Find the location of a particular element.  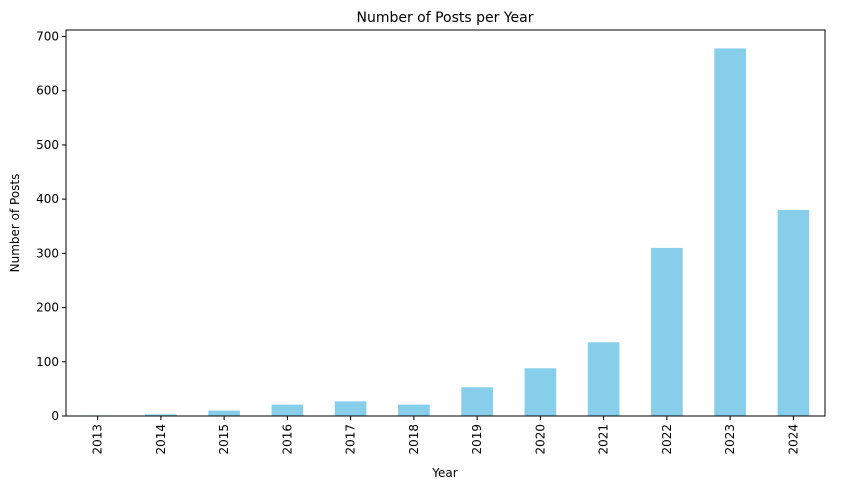

bar-2015 is located at coordinates (224, 413).